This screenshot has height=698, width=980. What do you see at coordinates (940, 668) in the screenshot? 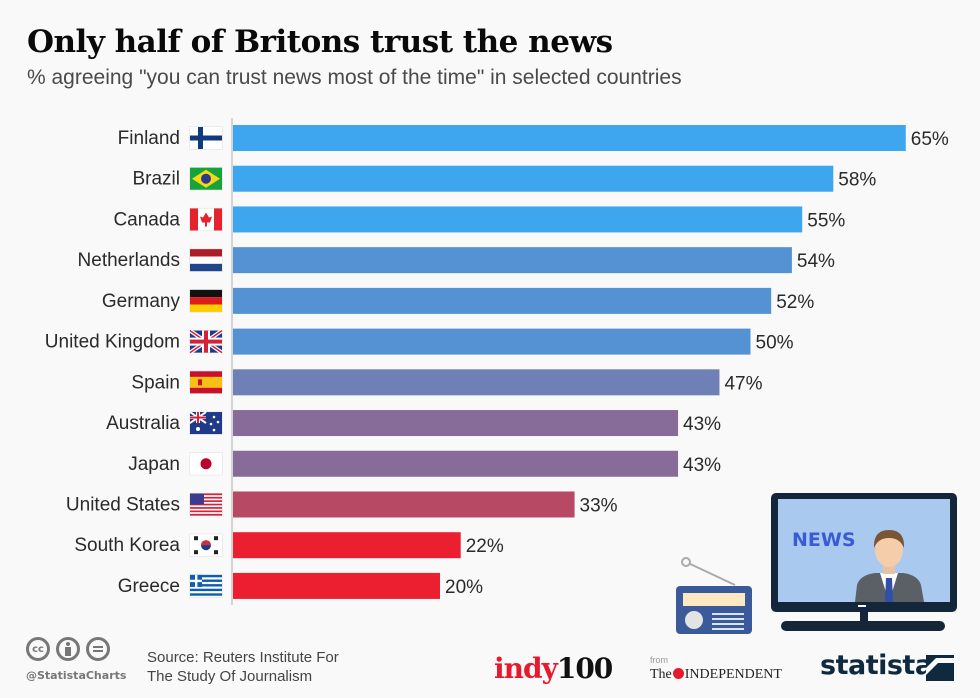
I see `statista-mark-icon` at bounding box center [940, 668].